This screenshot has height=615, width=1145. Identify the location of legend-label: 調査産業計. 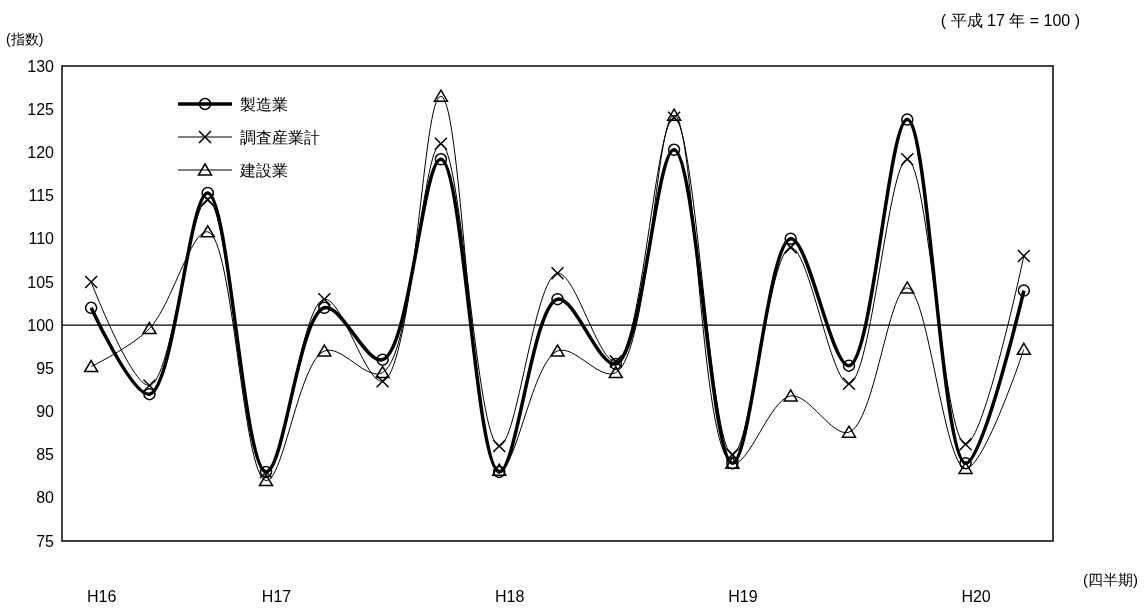
(280, 137).